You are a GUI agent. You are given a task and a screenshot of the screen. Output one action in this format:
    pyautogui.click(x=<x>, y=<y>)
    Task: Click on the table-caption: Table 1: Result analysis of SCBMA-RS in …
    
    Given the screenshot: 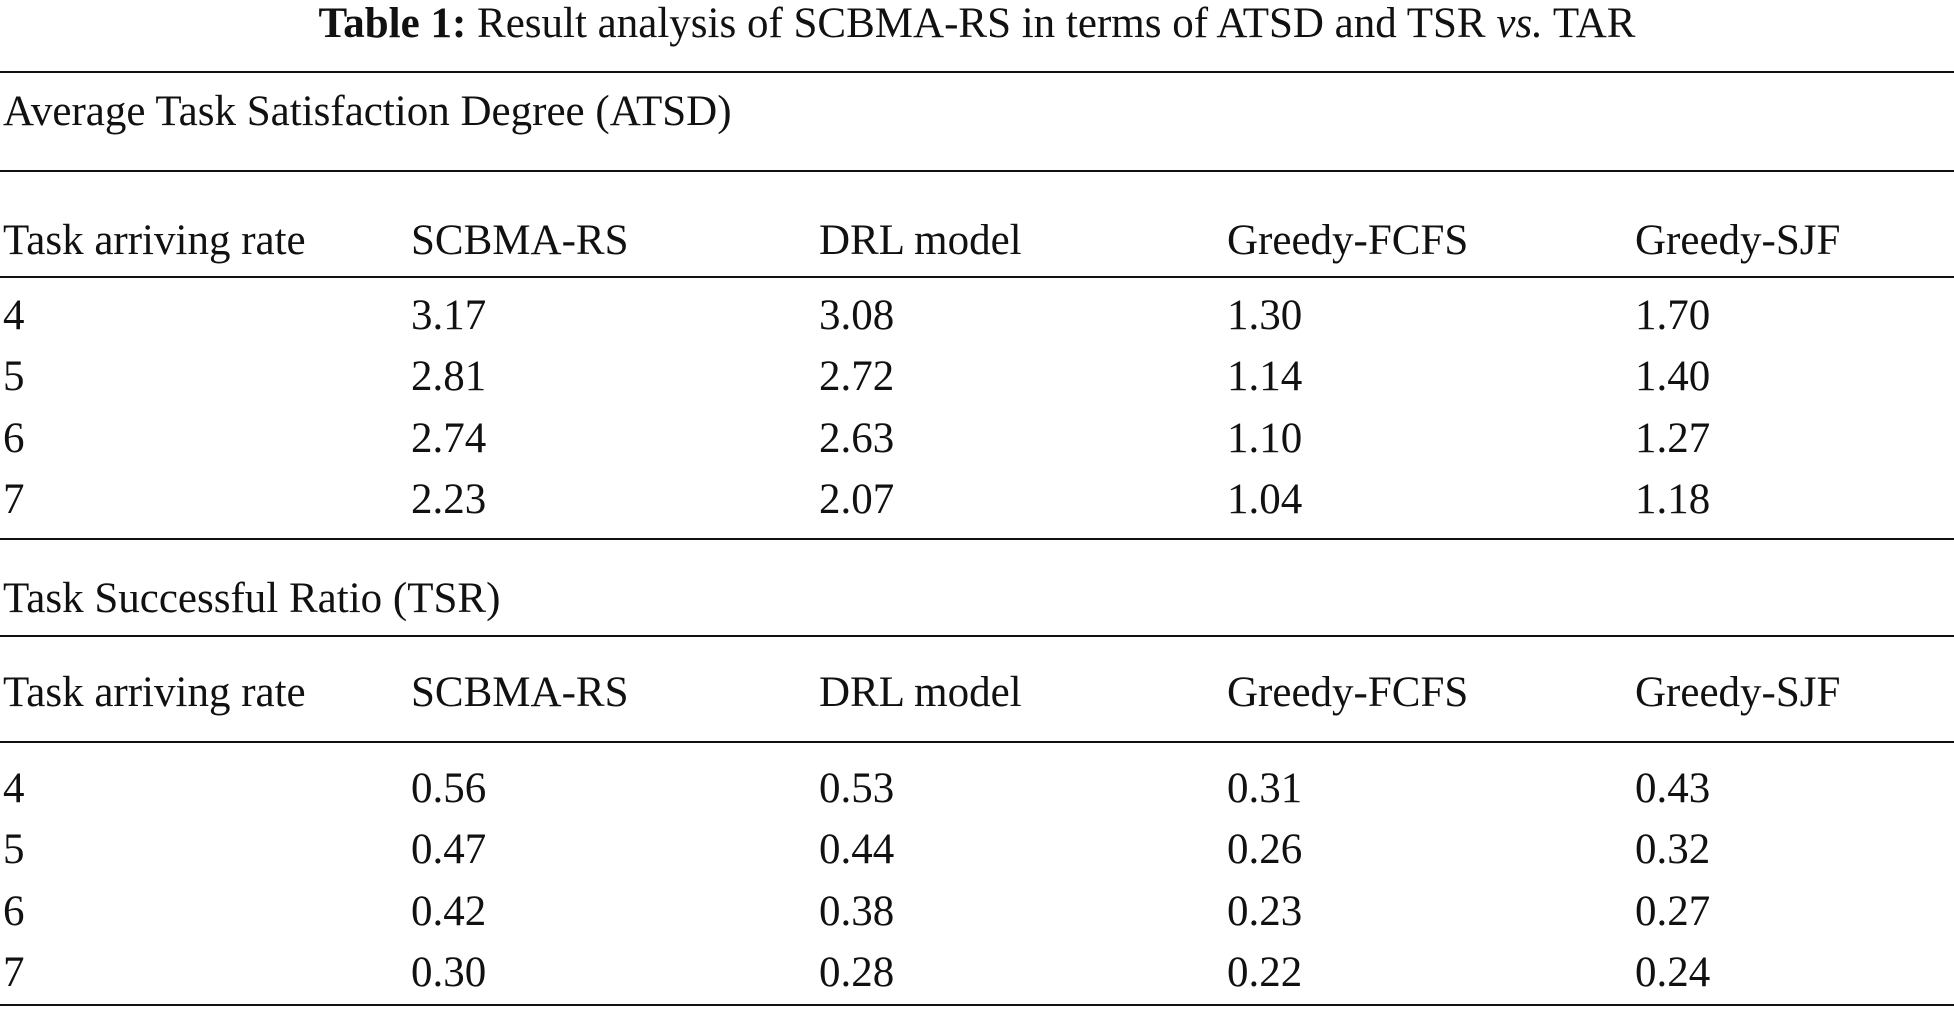 What is the action you would take?
    pyautogui.click(x=977, y=24)
    